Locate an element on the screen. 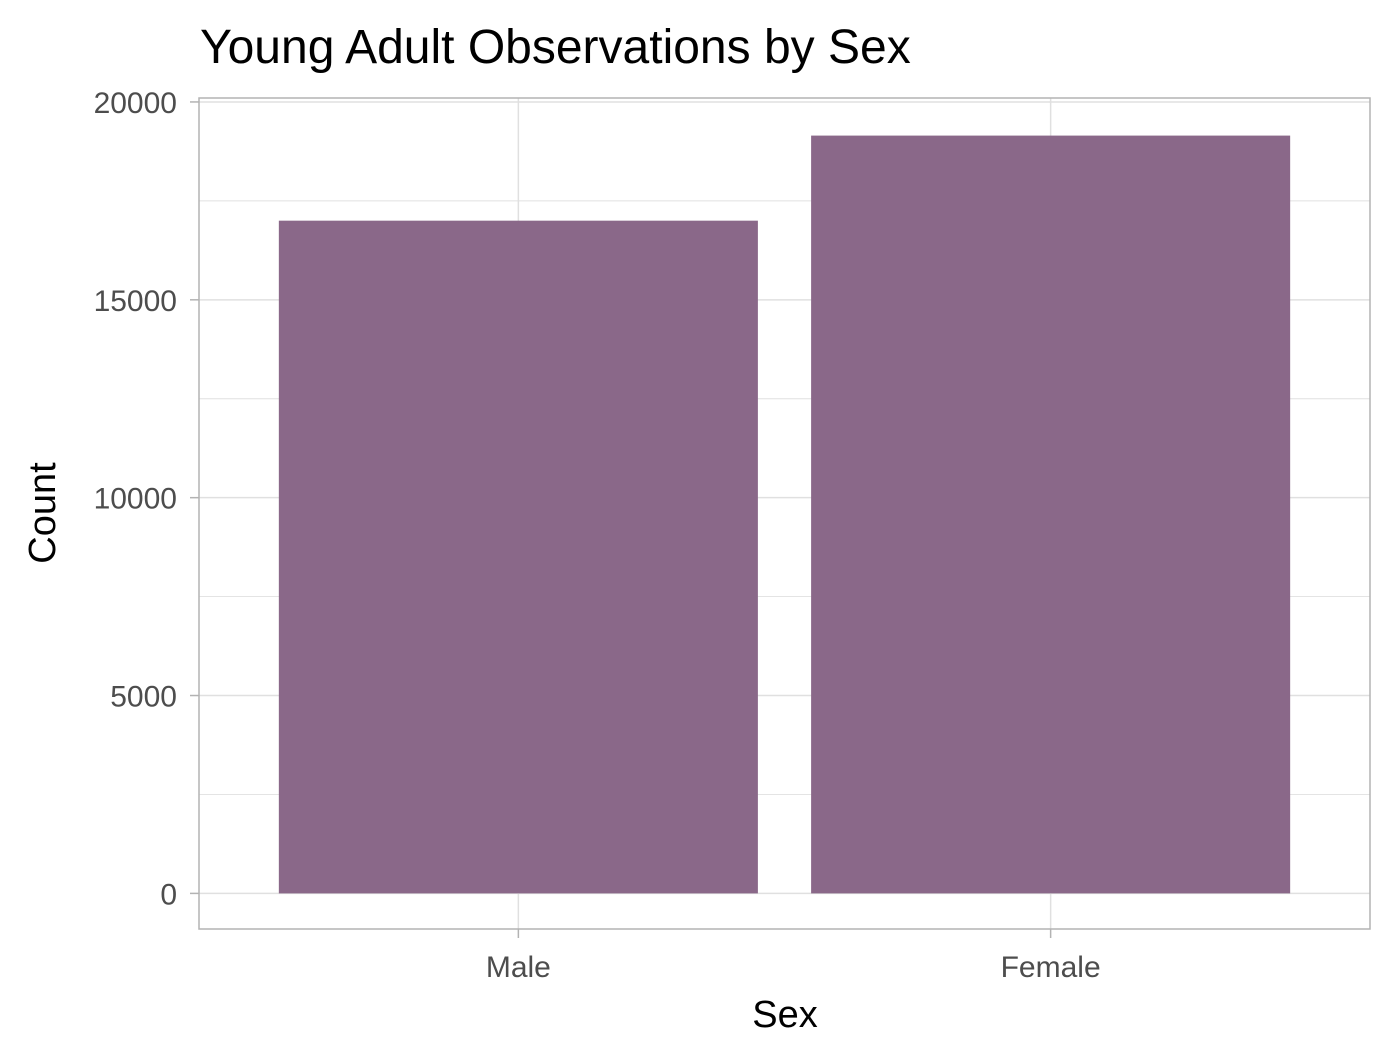 This screenshot has height=1060, width=1395. x-axis-ticks: Male Female is located at coordinates (793, 956).